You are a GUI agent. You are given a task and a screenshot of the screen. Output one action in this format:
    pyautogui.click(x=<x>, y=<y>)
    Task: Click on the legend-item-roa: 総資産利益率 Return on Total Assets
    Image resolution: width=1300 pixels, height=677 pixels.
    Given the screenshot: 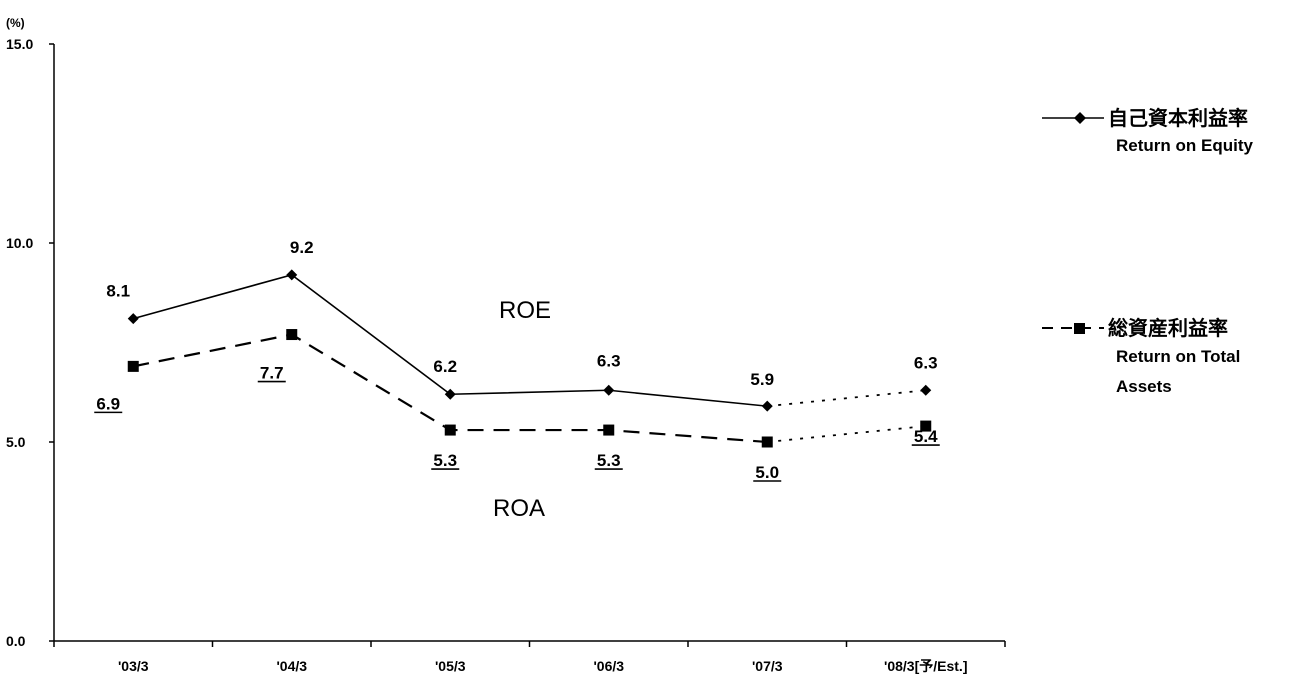 What is the action you would take?
    pyautogui.click(x=1141, y=356)
    